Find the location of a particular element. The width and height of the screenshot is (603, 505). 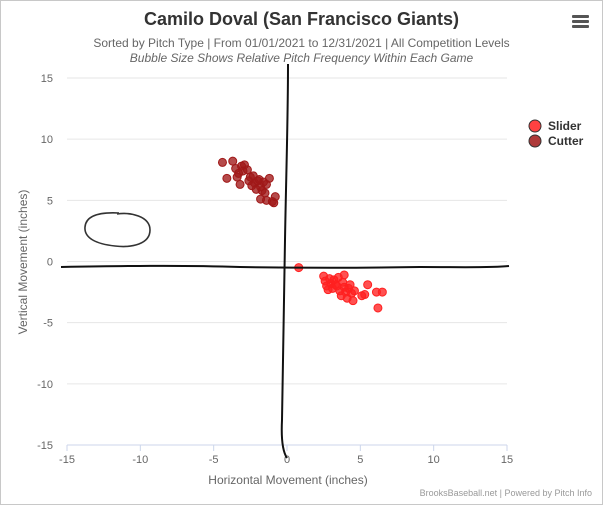

x-tick-label: 0 is located at coordinates (287, 460).